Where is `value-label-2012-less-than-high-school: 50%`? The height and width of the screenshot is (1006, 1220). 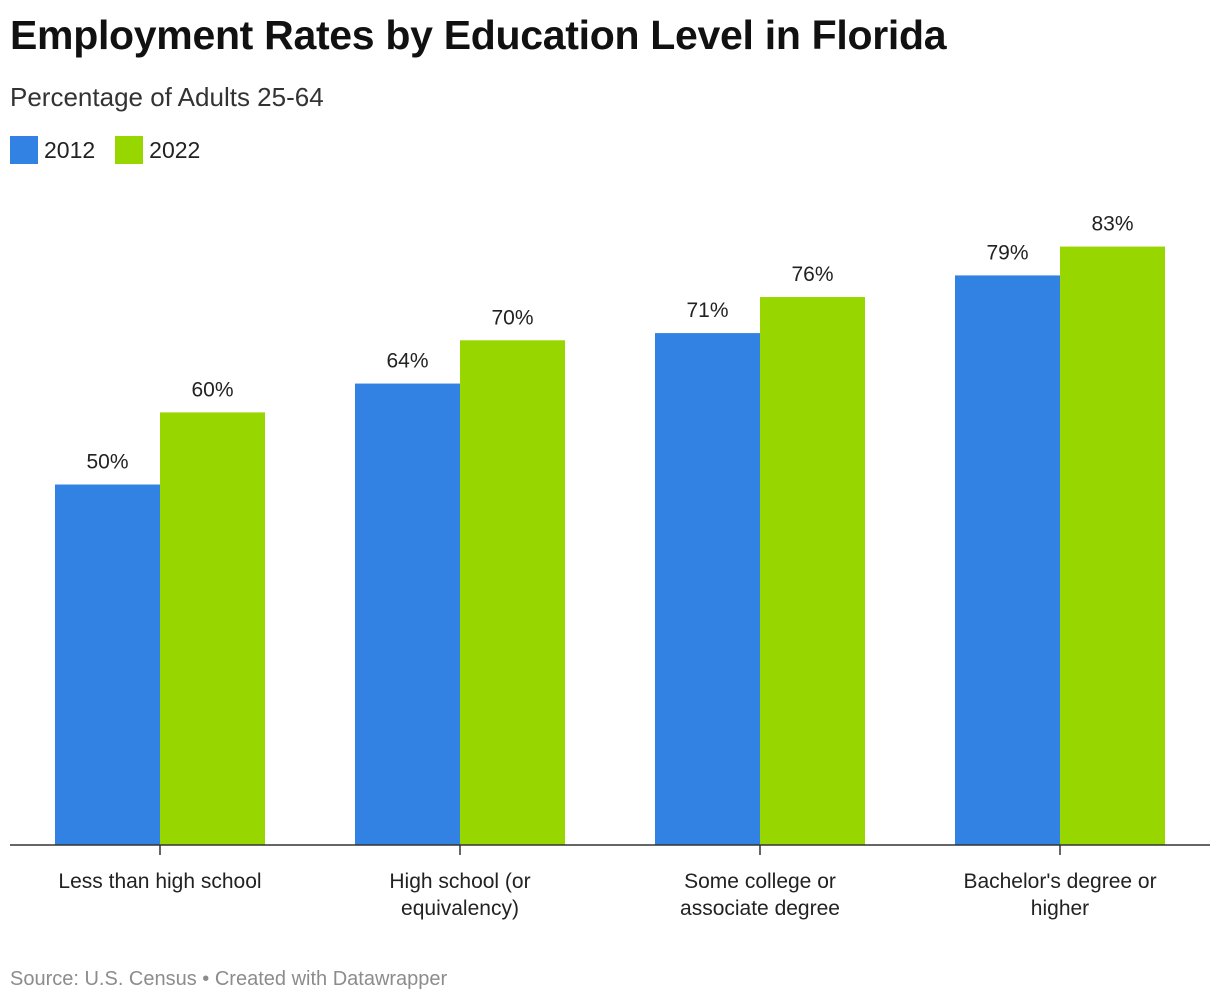
value-label-2012-less-than-high-school: 50% is located at coordinates (107, 462).